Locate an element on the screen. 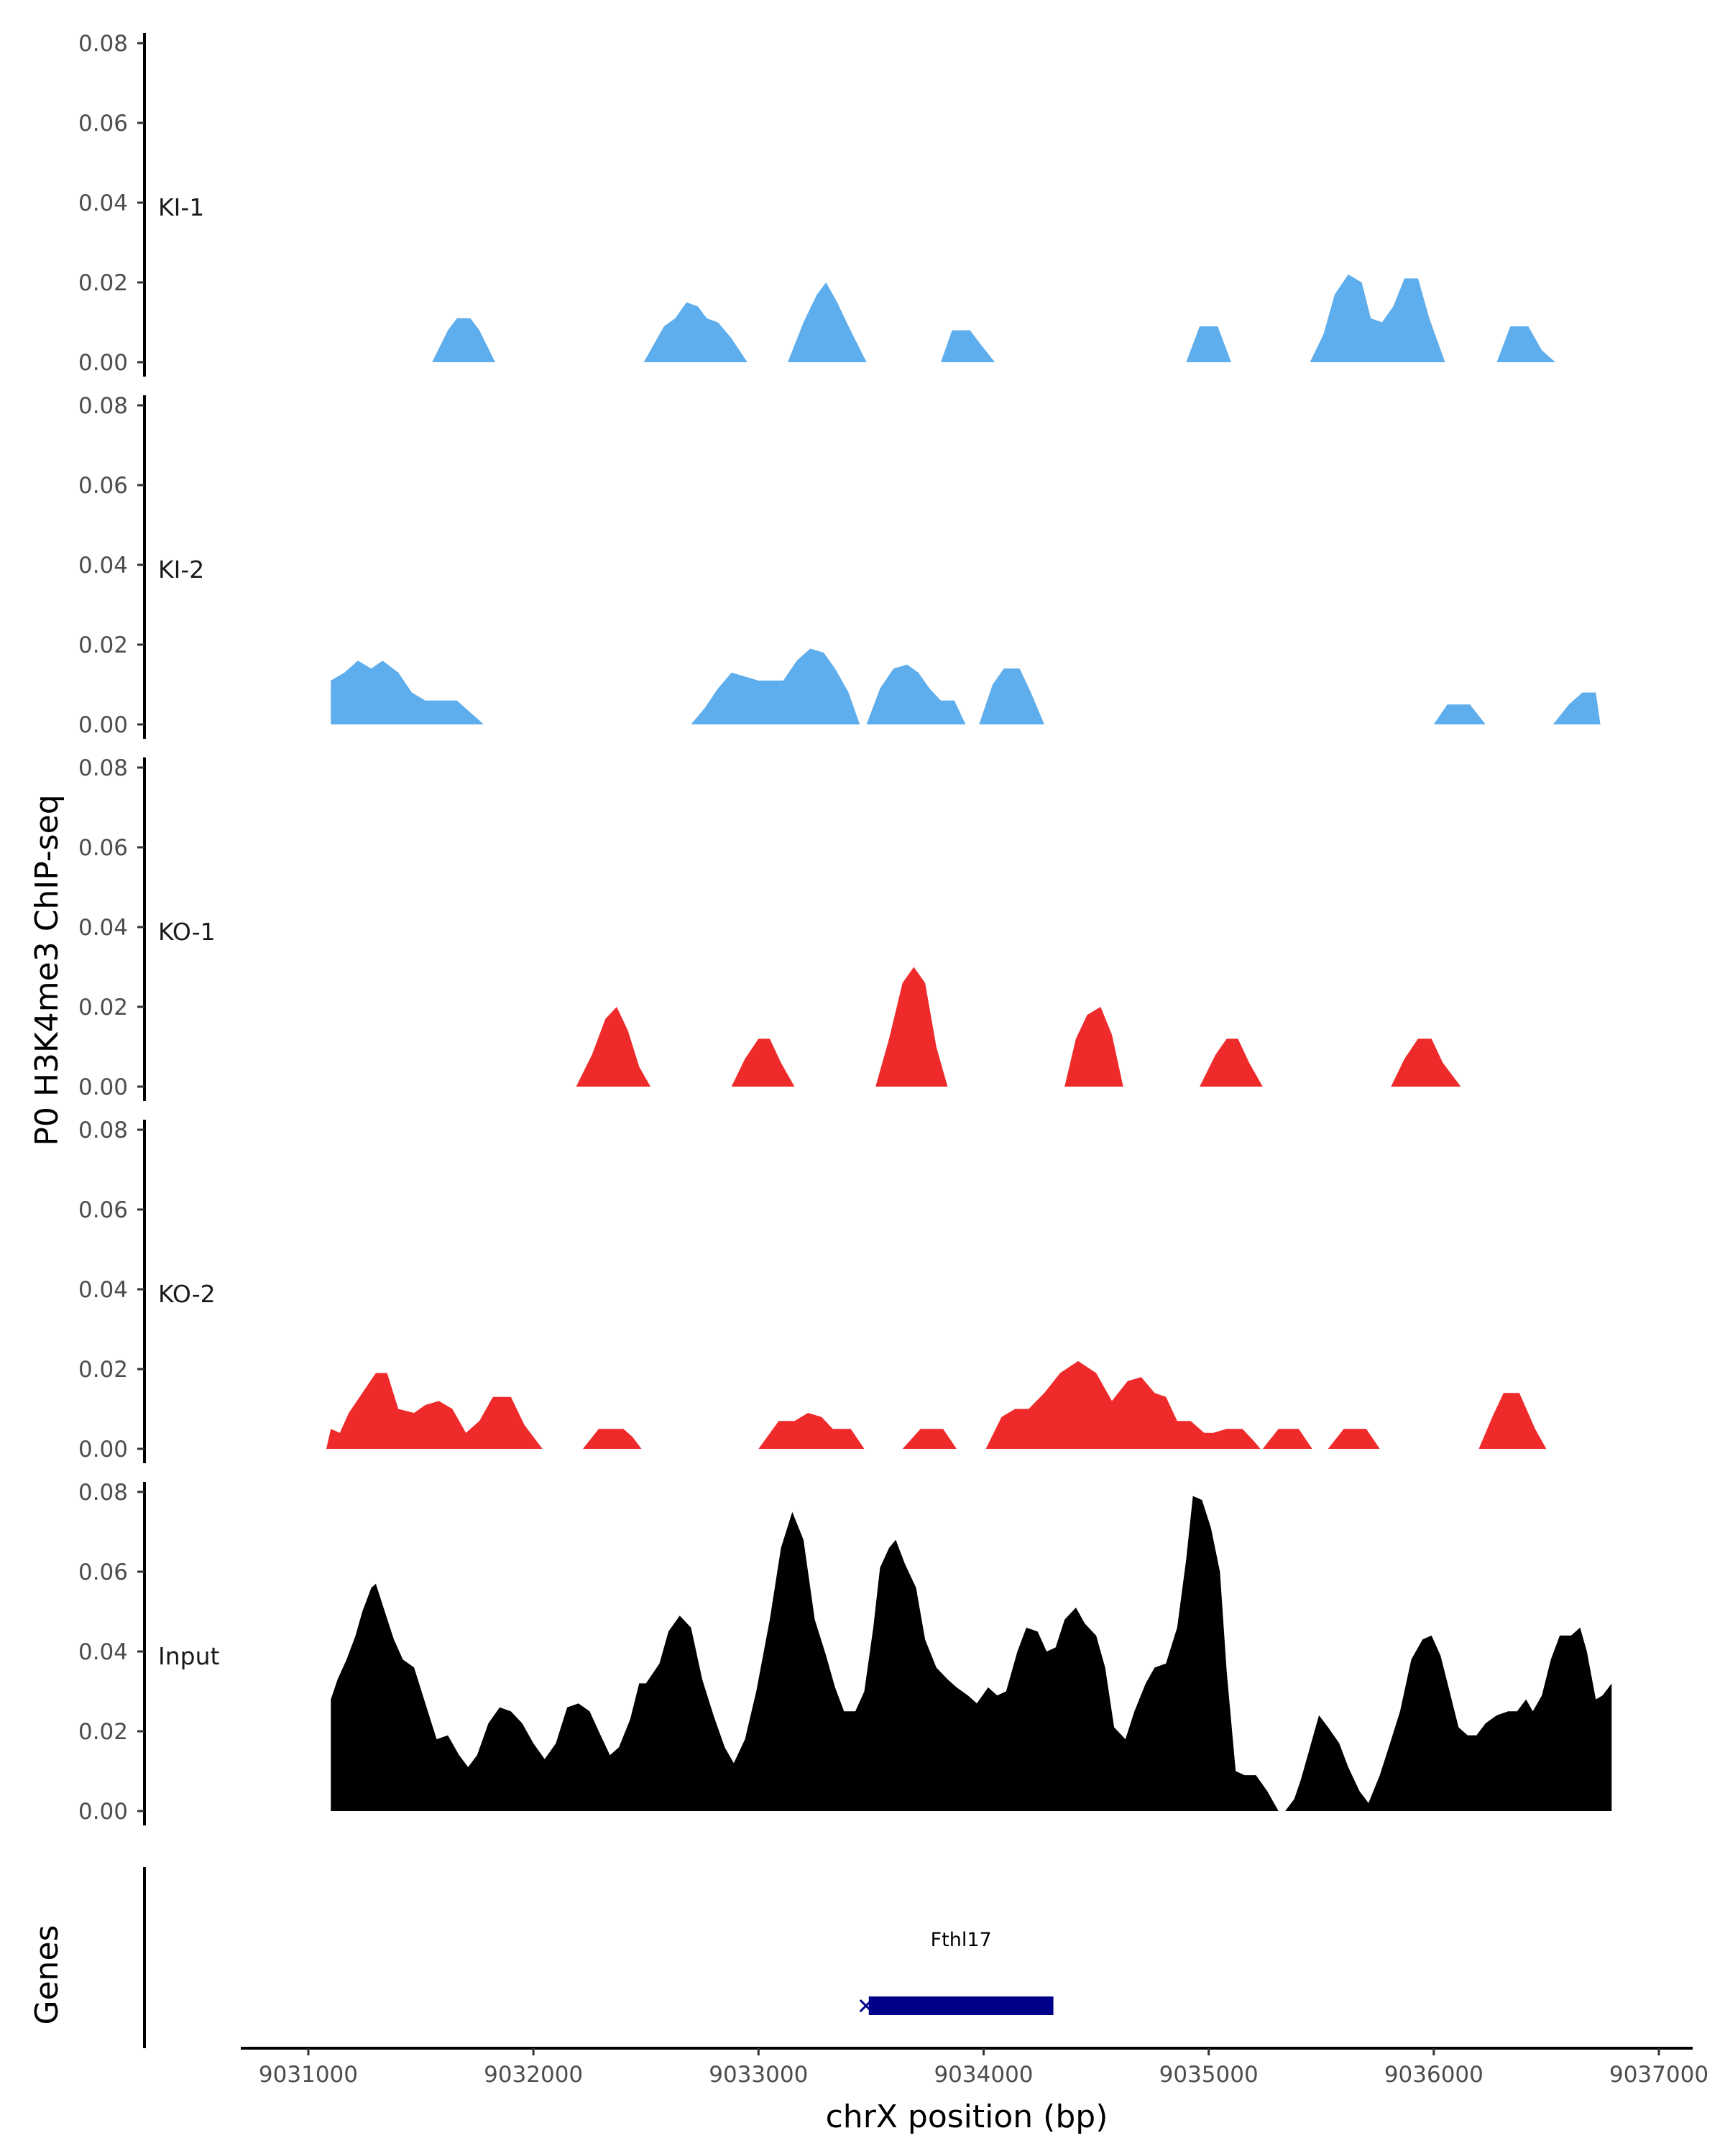  genes-panel: Fthl17 is located at coordinates (598, 1958).